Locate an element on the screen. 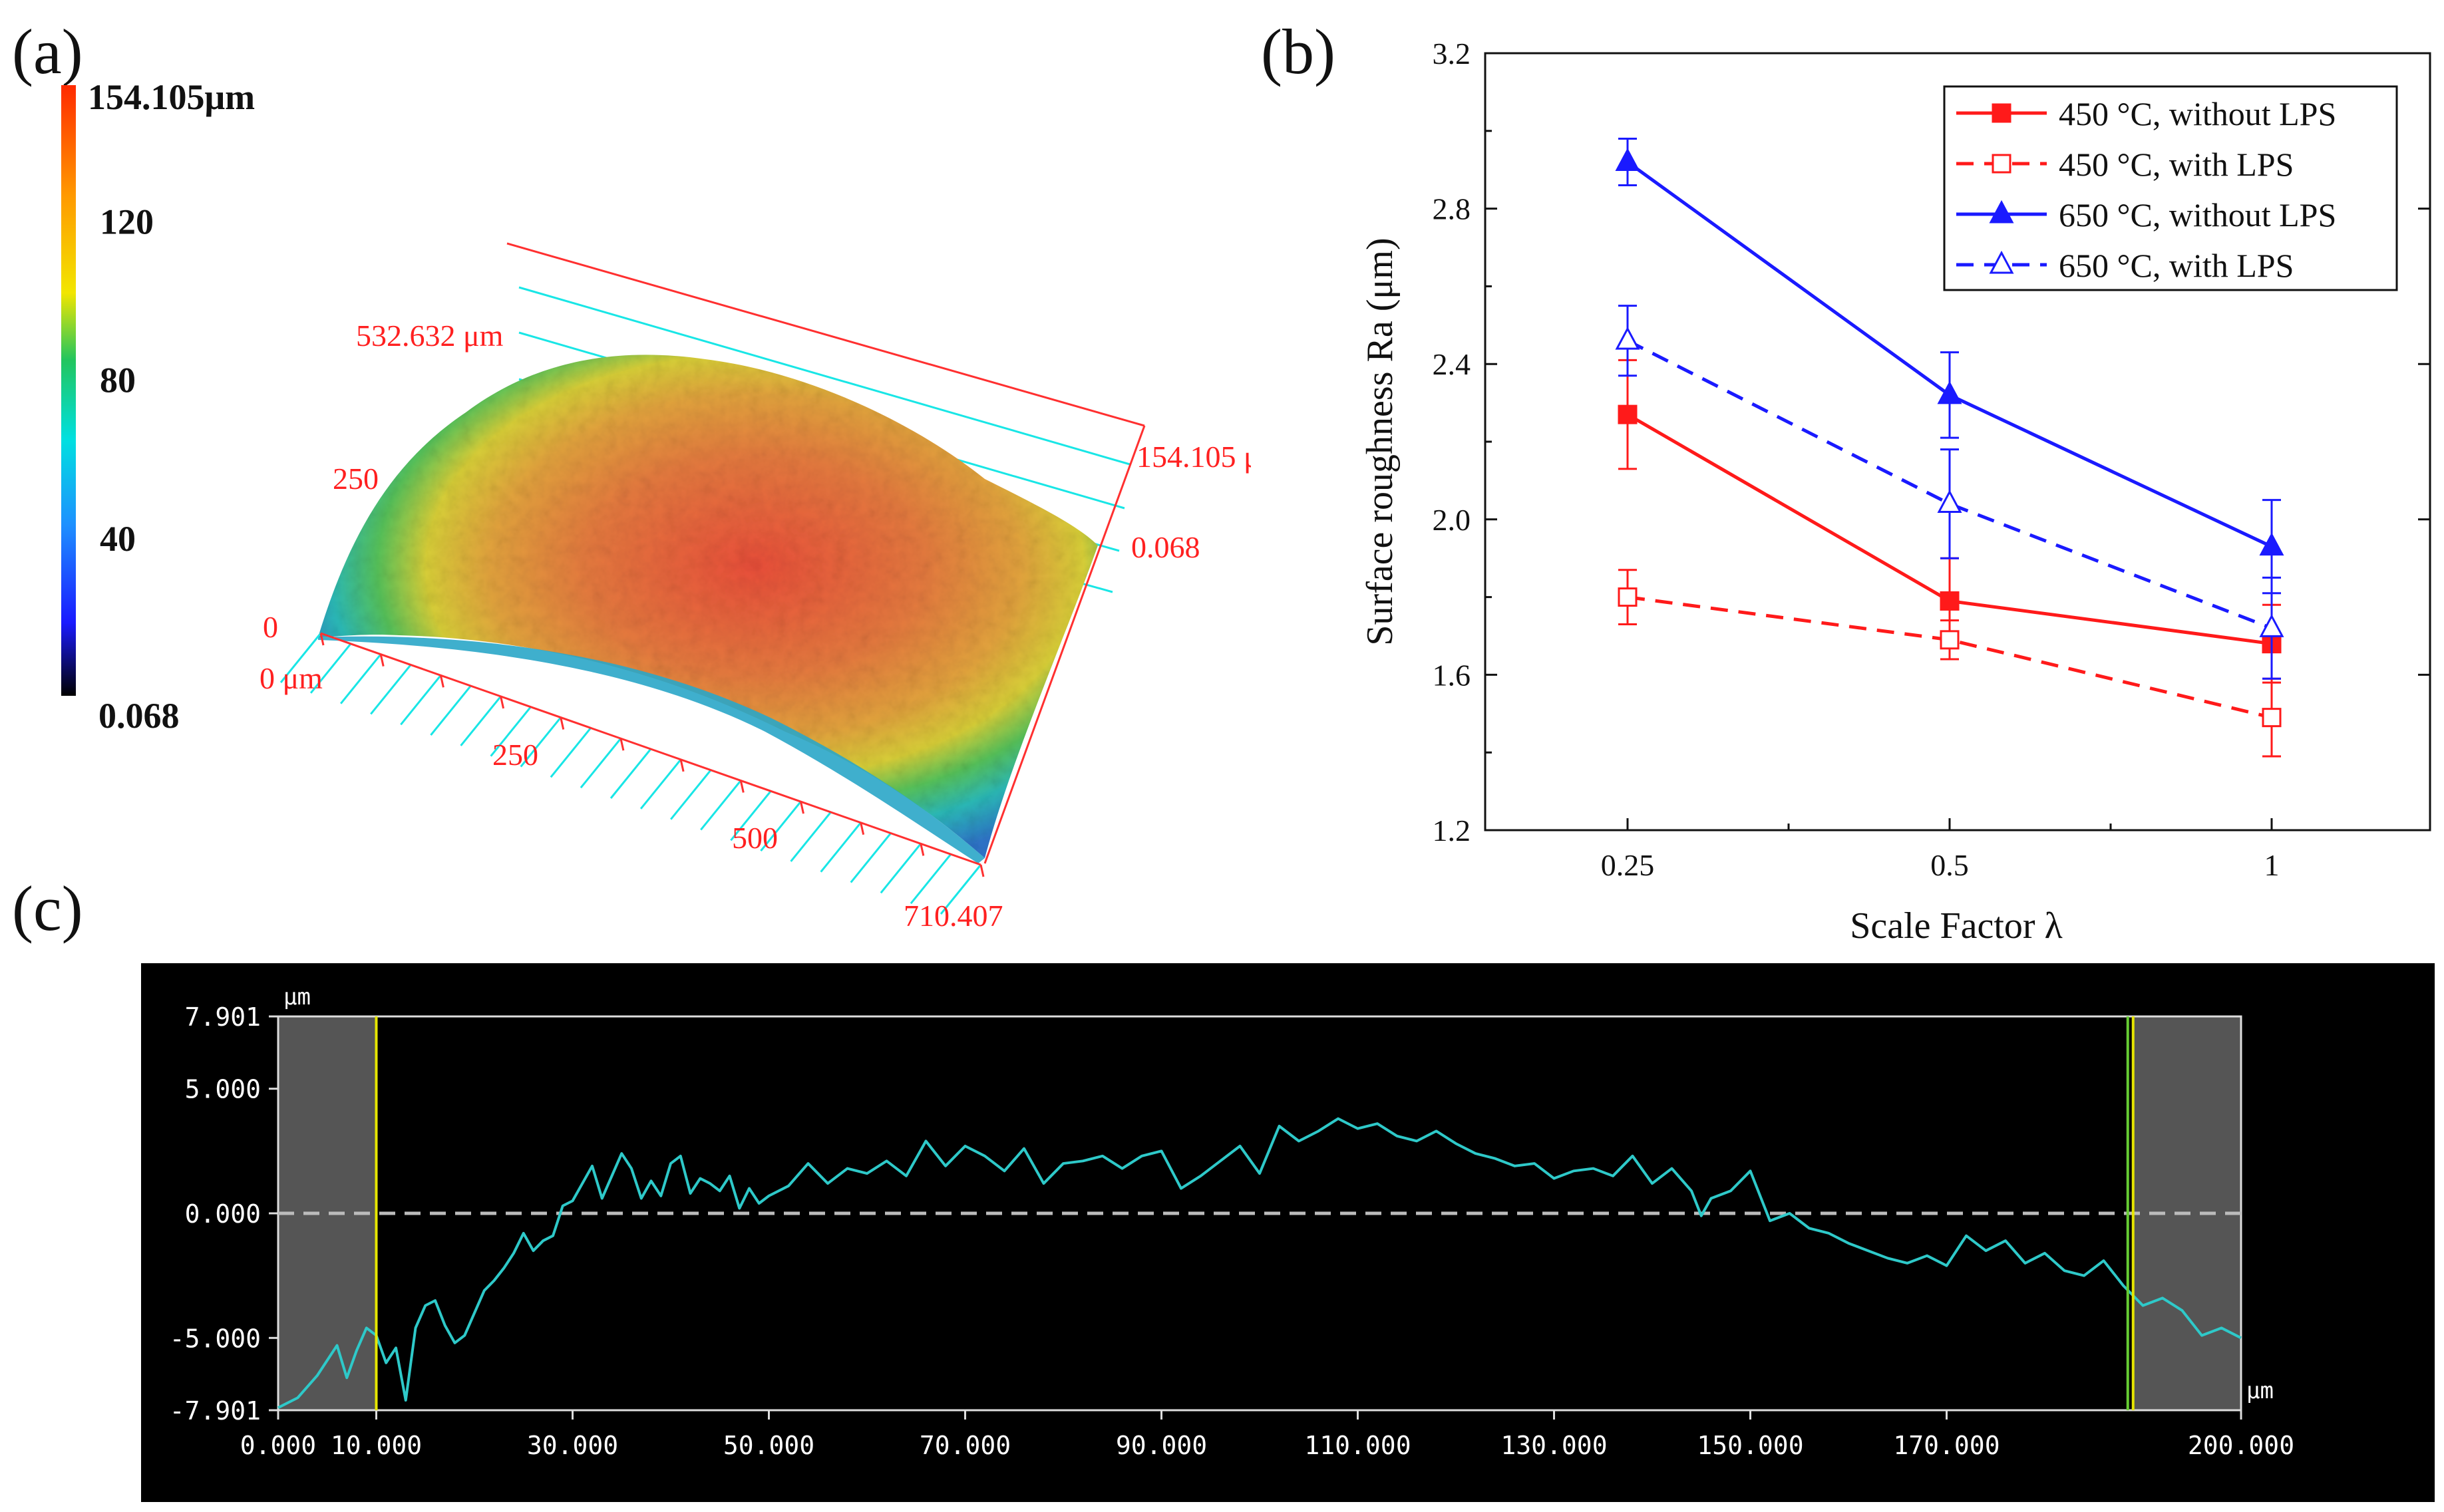 Image resolution: width=2444 pixels, height=1512 pixels. z-top-label: 154.105 μm is located at coordinates (1193, 457).